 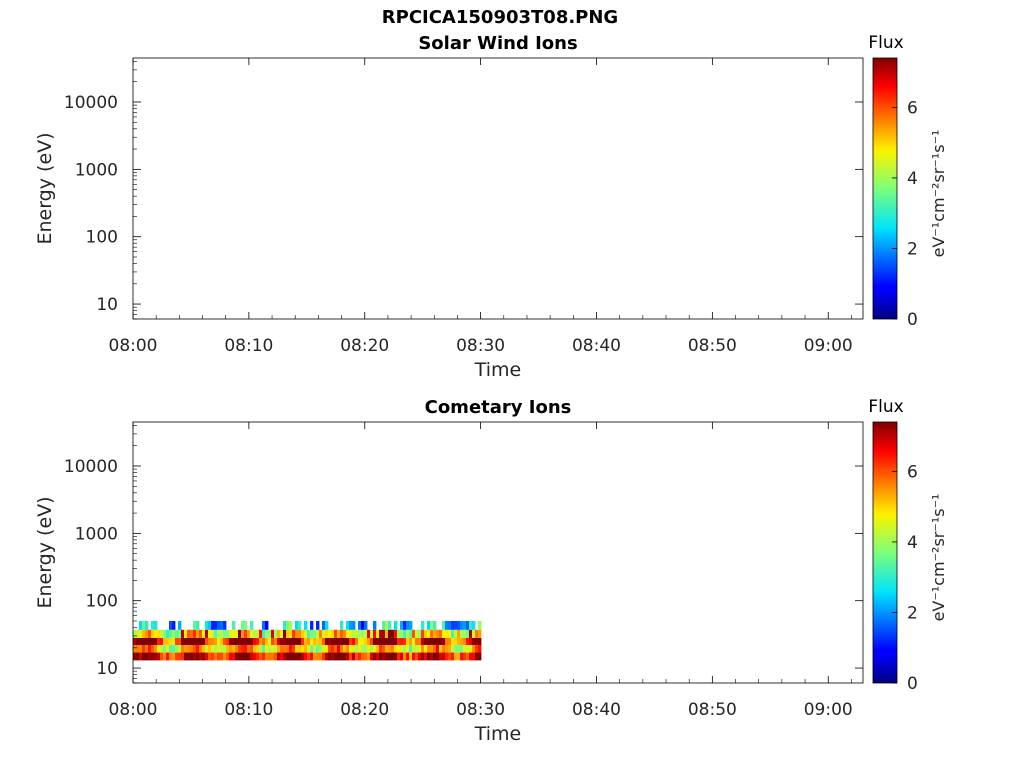 What do you see at coordinates (480, 710) in the screenshot?
I see `x-tick-label: 08:30` at bounding box center [480, 710].